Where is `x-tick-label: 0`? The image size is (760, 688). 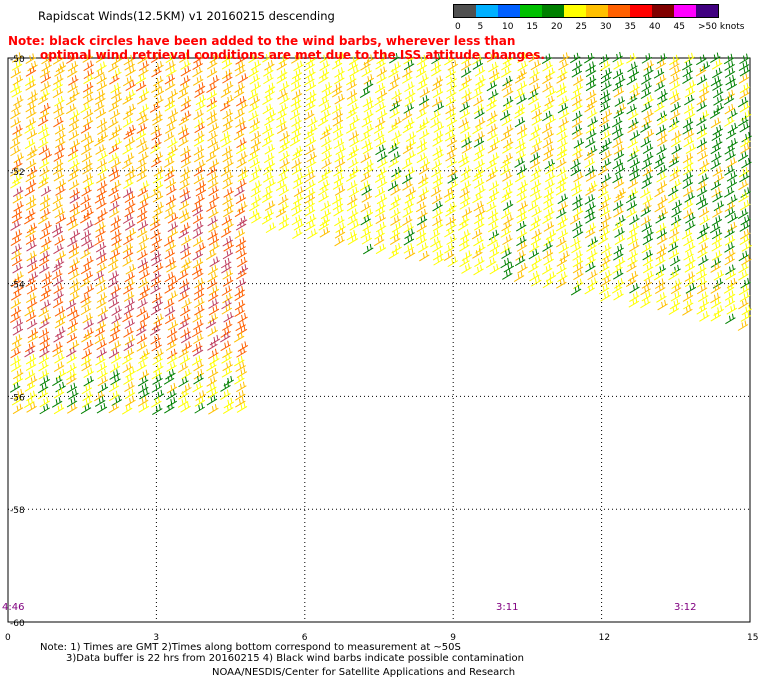 x-tick-label: 0 is located at coordinates (8, 638).